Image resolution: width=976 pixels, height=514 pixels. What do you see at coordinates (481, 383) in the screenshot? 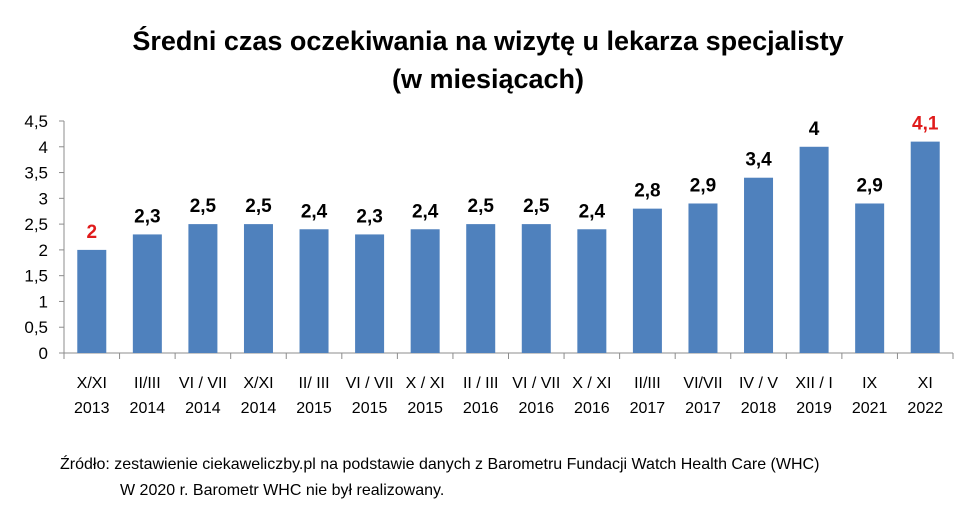
I see `x-tick-label-period: II / III` at bounding box center [481, 383].